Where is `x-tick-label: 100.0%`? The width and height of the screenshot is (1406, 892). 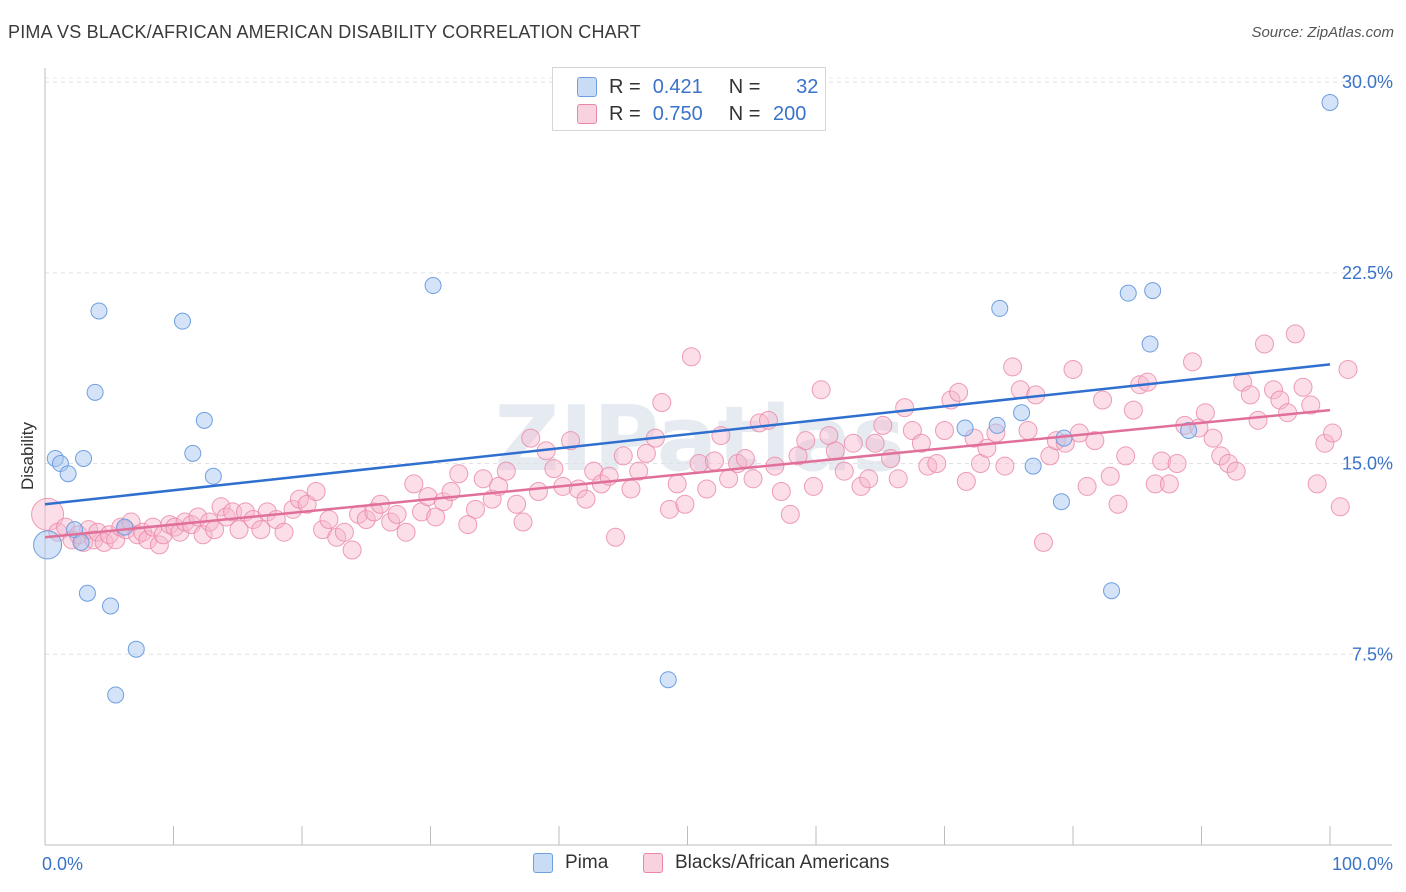
x-tick-label: 100.0% is located at coordinates (1362, 864).